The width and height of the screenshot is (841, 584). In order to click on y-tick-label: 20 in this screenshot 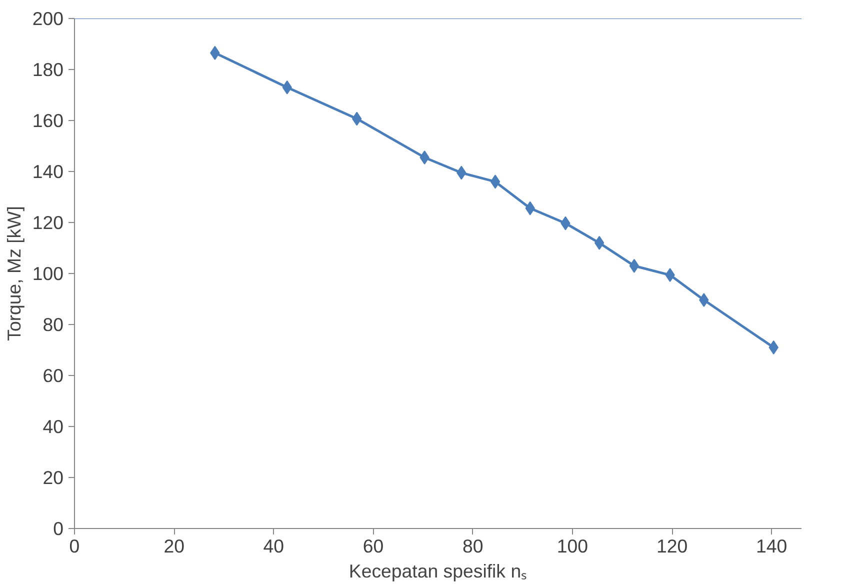, I will do `click(53, 477)`.